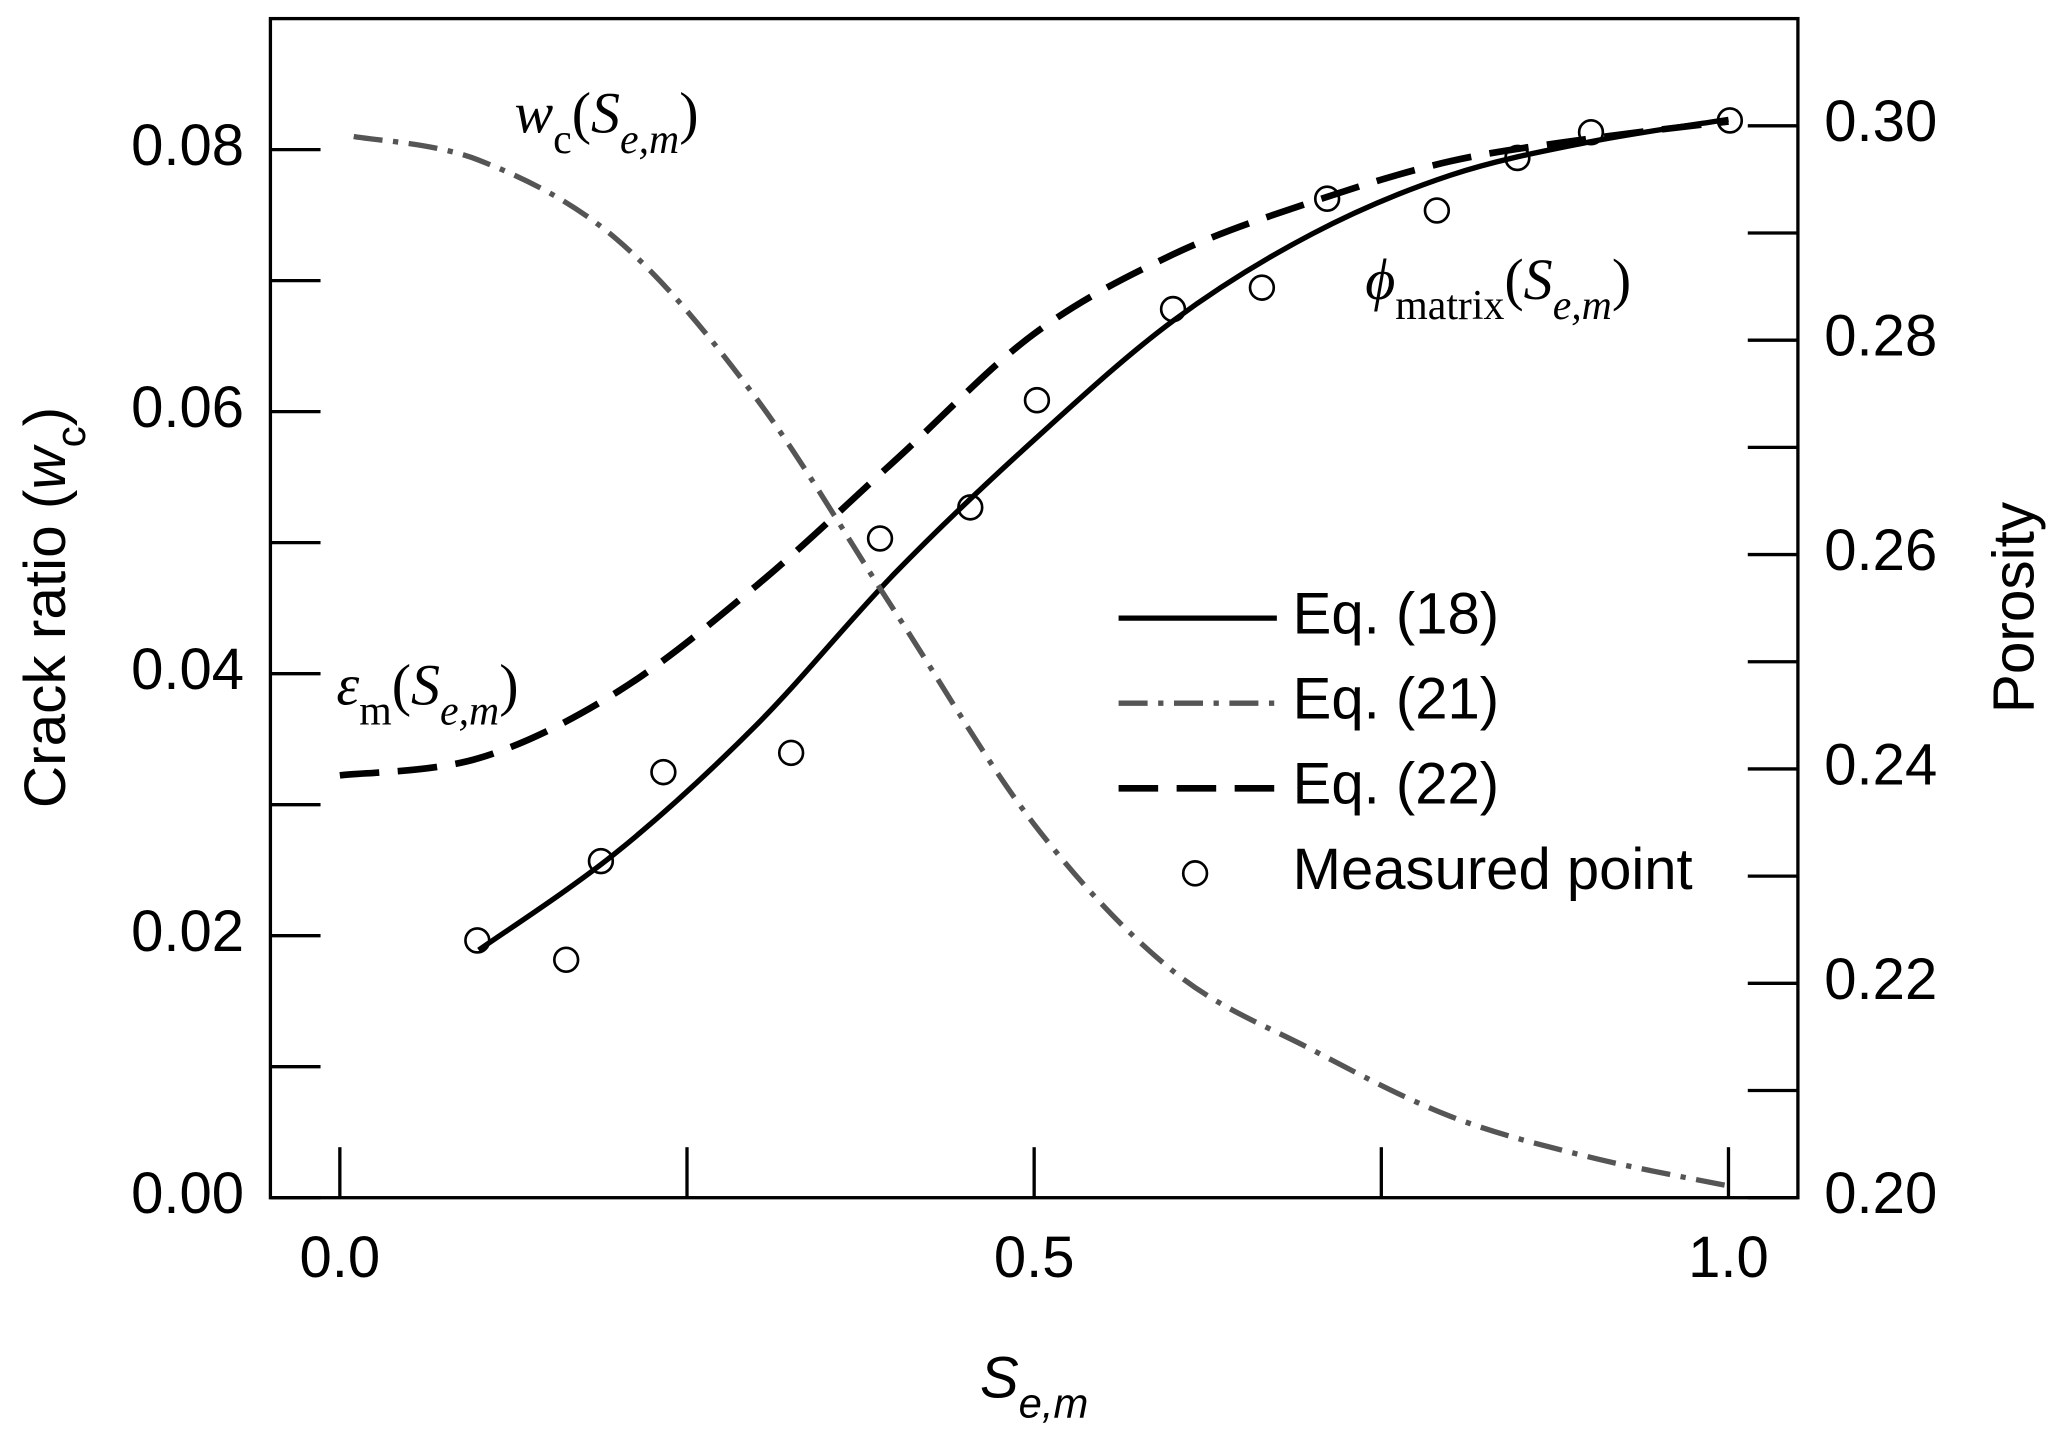 The image size is (2067, 1429). What do you see at coordinates (70, 436) in the screenshot?
I see `y-axis-label-part: c` at bounding box center [70, 436].